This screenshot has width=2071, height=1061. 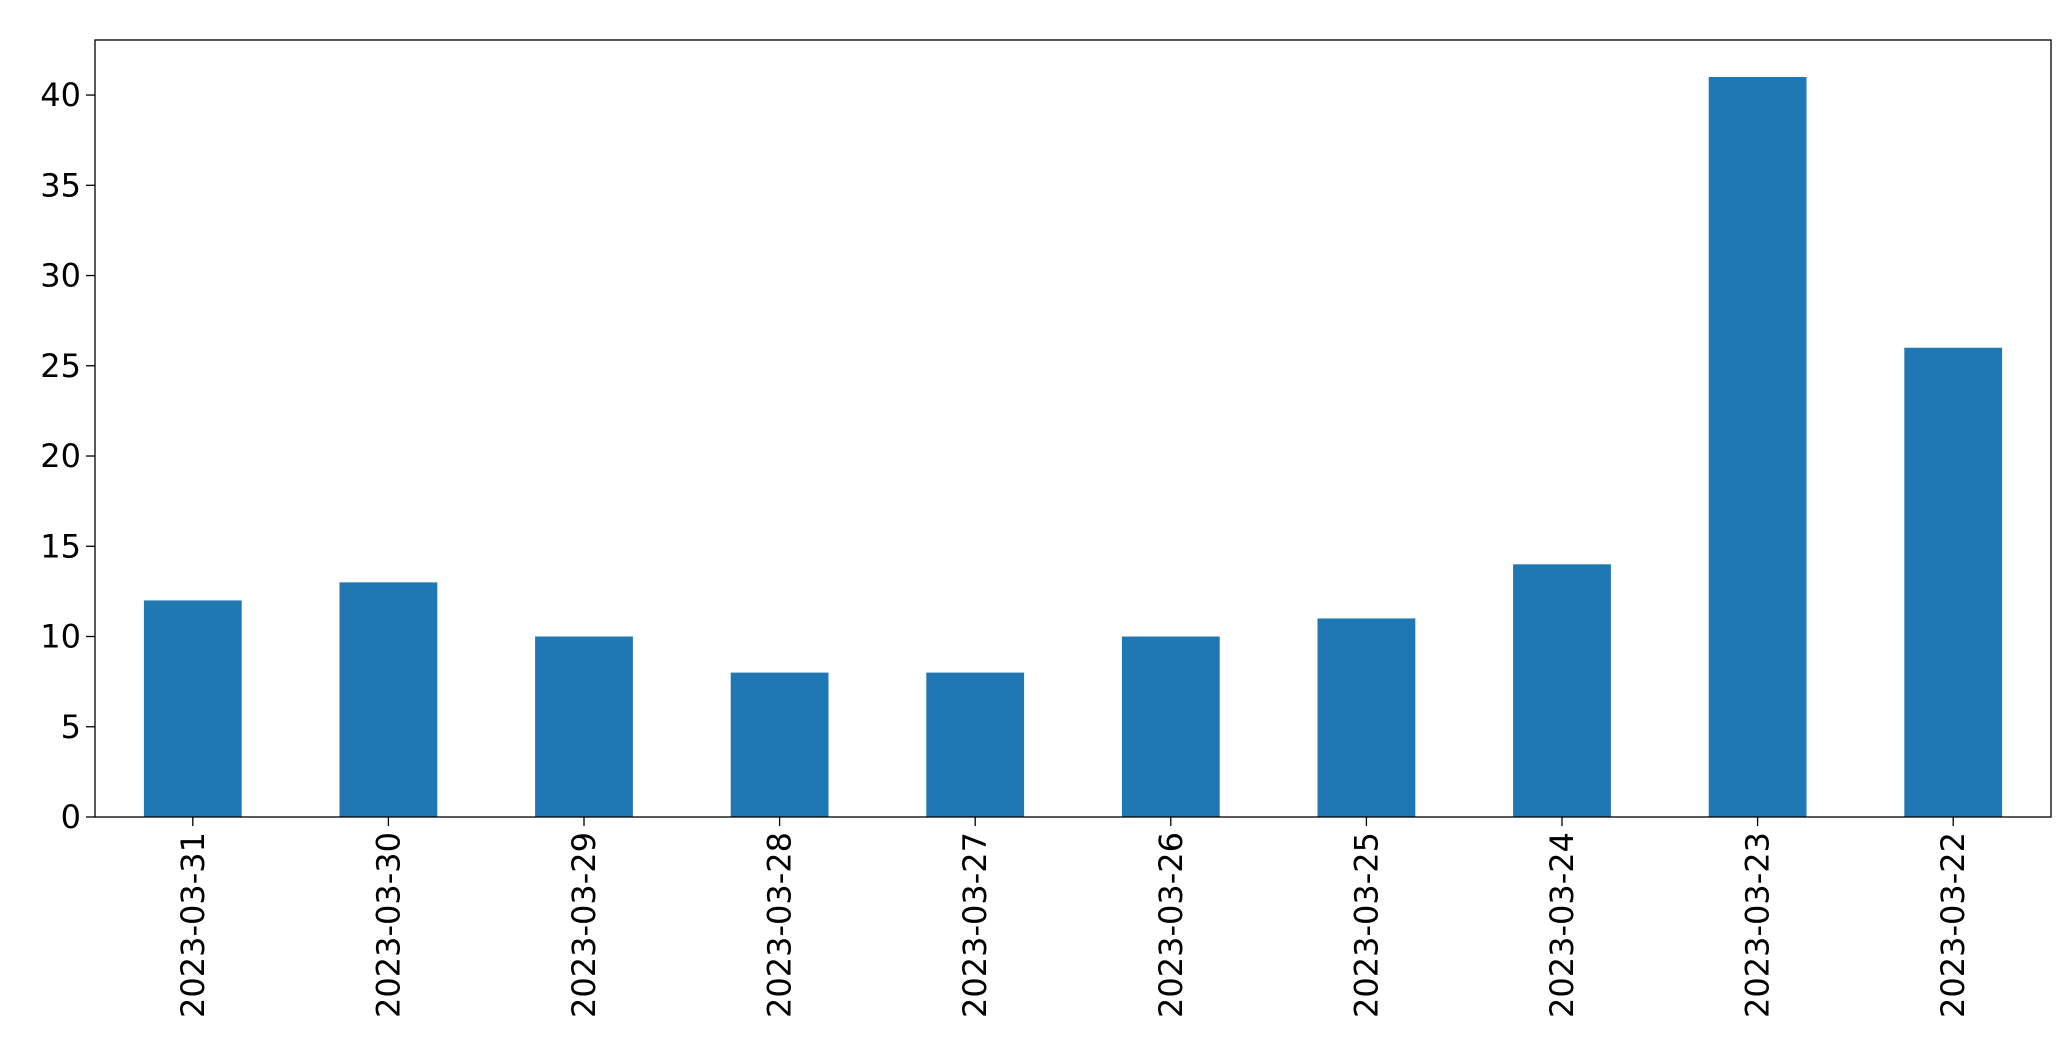 What do you see at coordinates (60, 276) in the screenshot?
I see `y-tick-label: 30` at bounding box center [60, 276].